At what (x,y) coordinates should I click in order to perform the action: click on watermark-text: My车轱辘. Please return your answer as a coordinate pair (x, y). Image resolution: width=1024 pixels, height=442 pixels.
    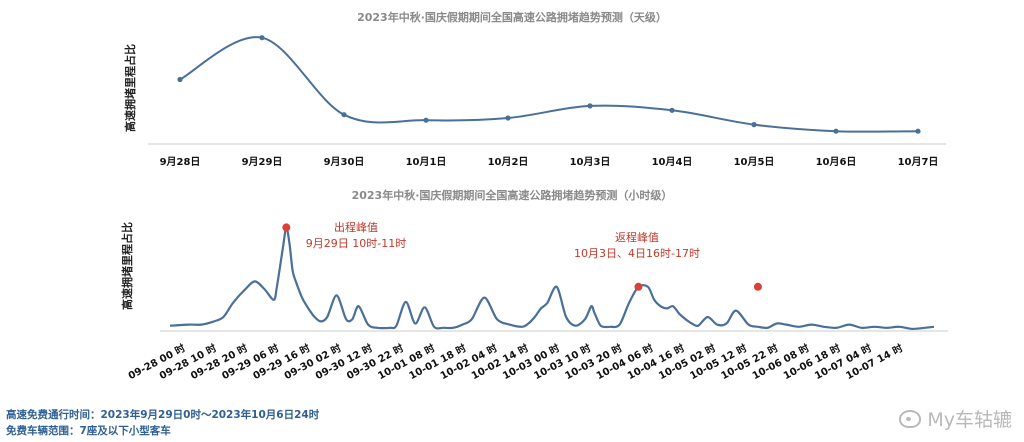
    Looking at the image, I should click on (969, 420).